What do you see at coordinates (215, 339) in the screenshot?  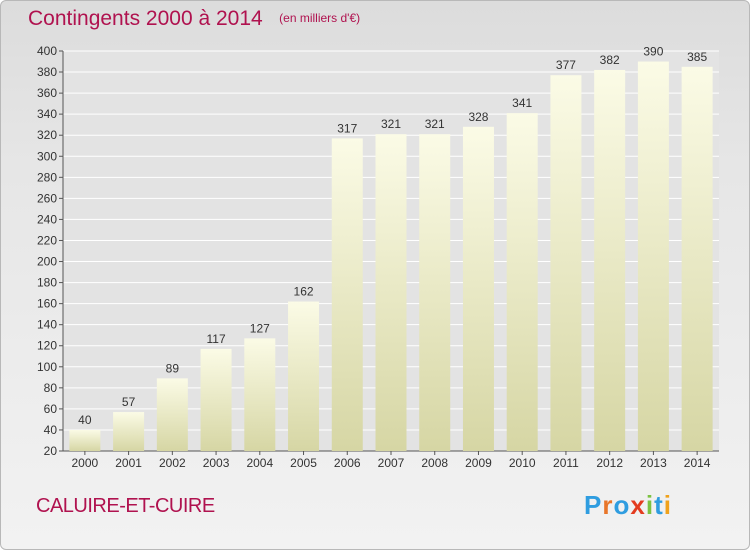 I see `bar-value-label: 117` at bounding box center [215, 339].